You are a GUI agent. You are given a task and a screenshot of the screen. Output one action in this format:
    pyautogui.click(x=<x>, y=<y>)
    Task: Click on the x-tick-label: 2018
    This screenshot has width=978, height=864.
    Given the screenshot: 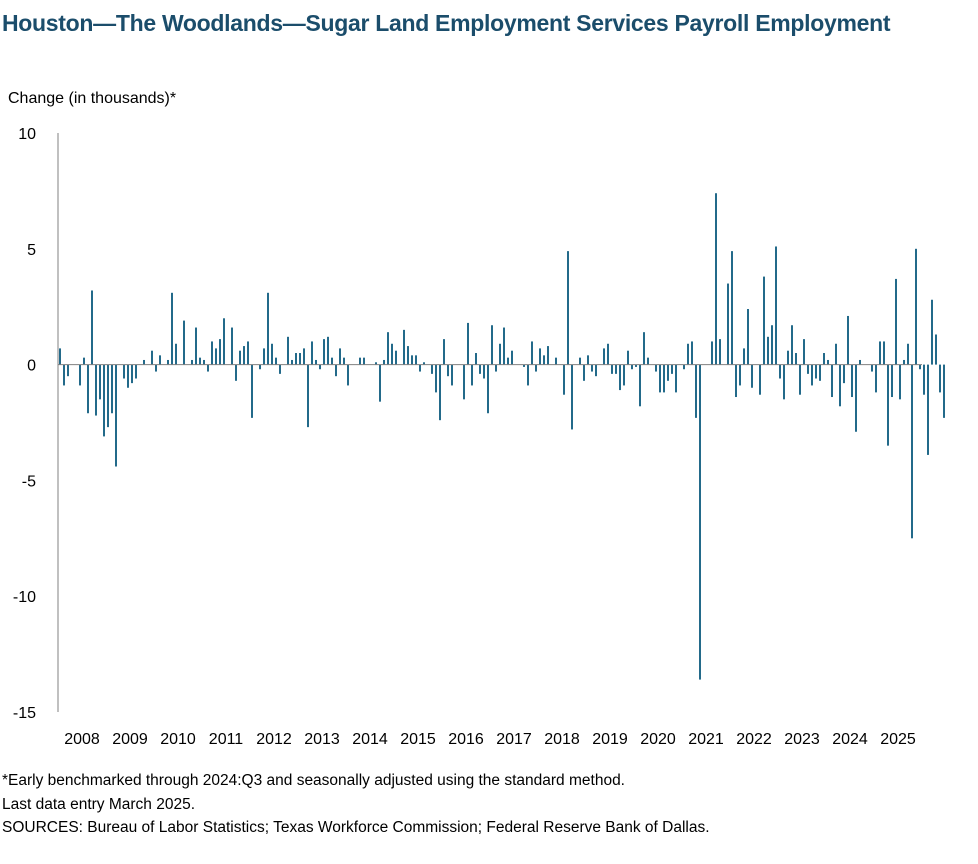 What is the action you would take?
    pyautogui.click(x=562, y=739)
    